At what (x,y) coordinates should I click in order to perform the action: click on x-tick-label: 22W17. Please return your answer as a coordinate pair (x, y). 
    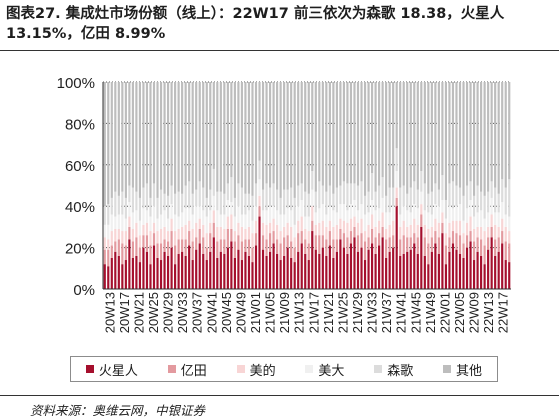
    Looking at the image, I should click on (503, 312).